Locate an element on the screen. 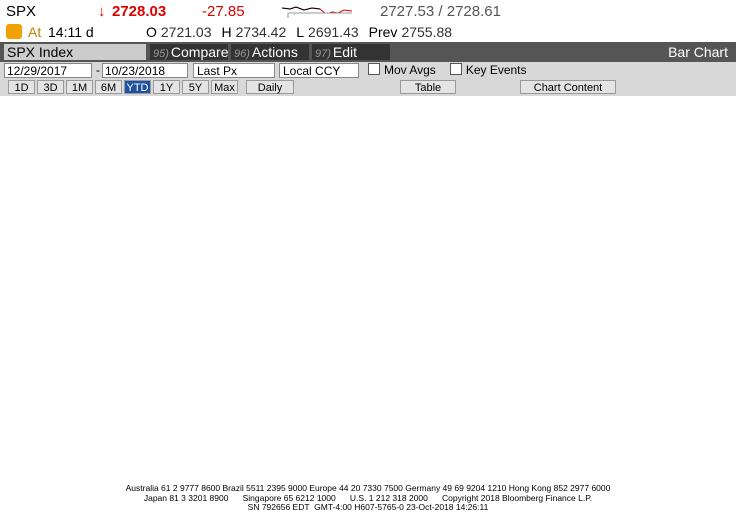 This screenshot has width=736, height=529. period-button: YTD is located at coordinates (137, 87).